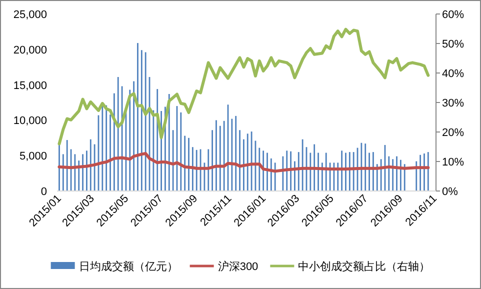 This screenshot has height=289, width=481. I want to click on y2-tick-label: 10%, so click(453, 162).